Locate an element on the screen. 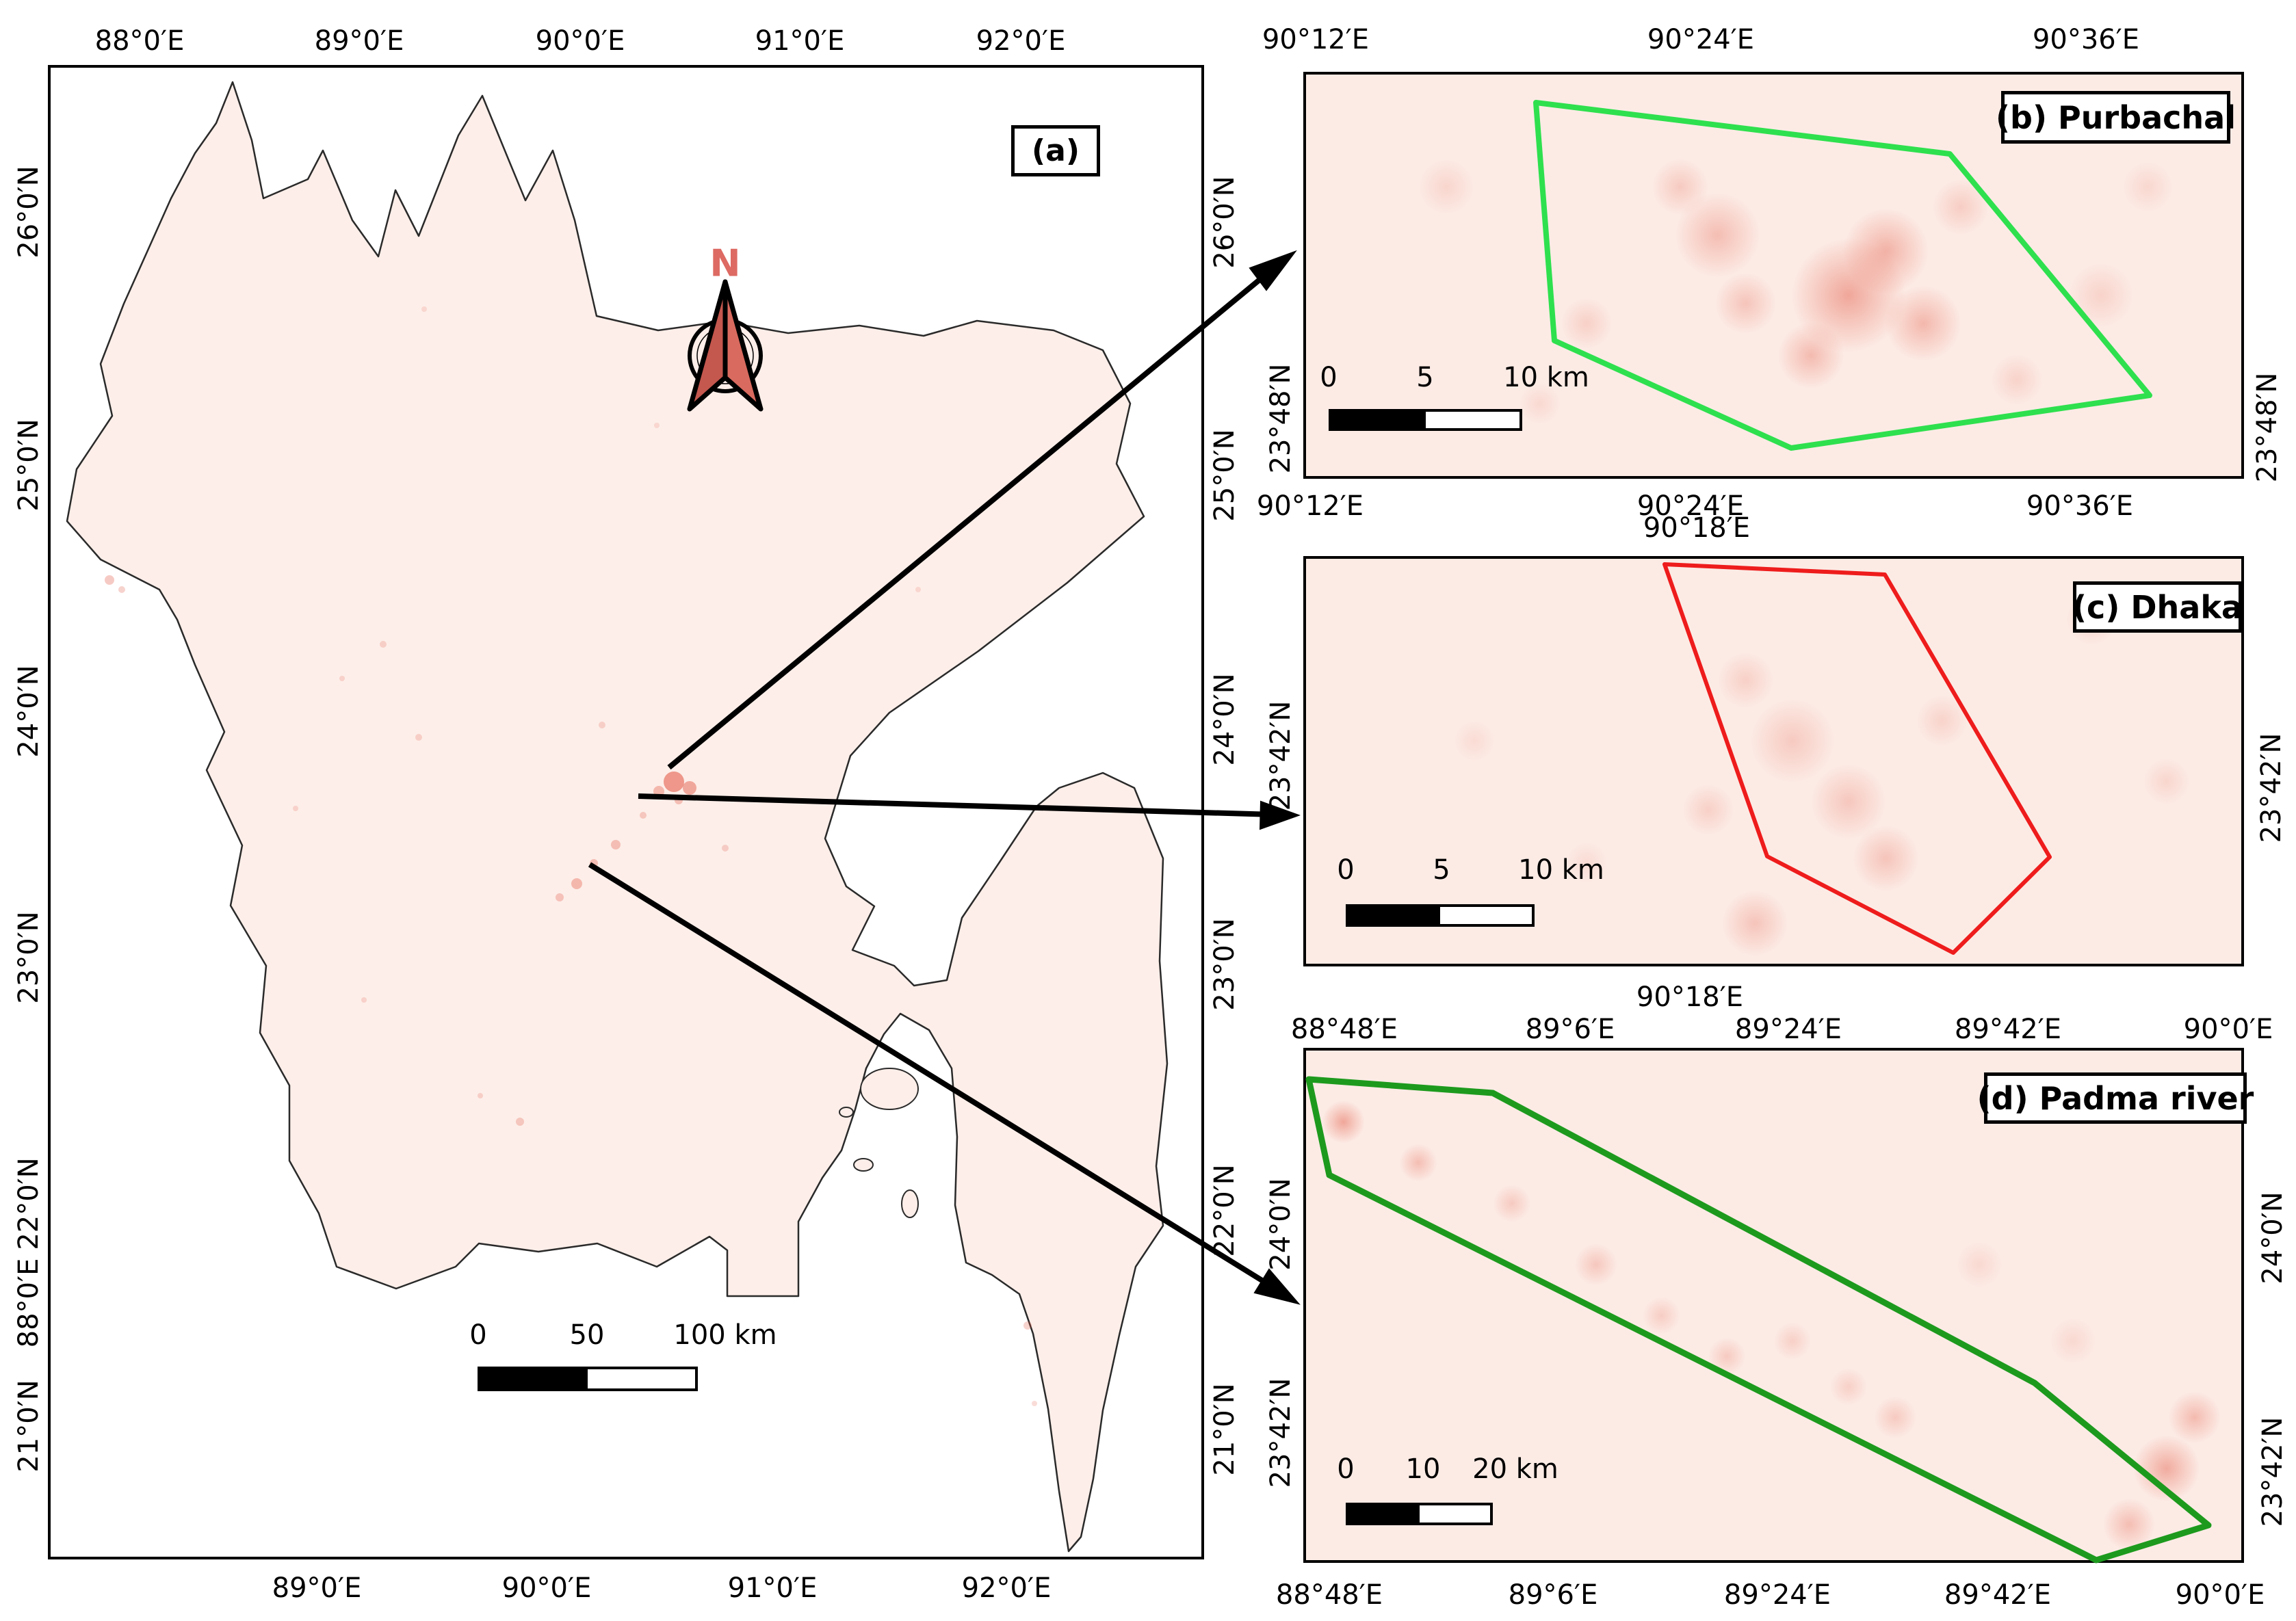 The width and height of the screenshot is (2296, 1621). panel-d-top-tick: 89°24′E is located at coordinates (1788, 1029).